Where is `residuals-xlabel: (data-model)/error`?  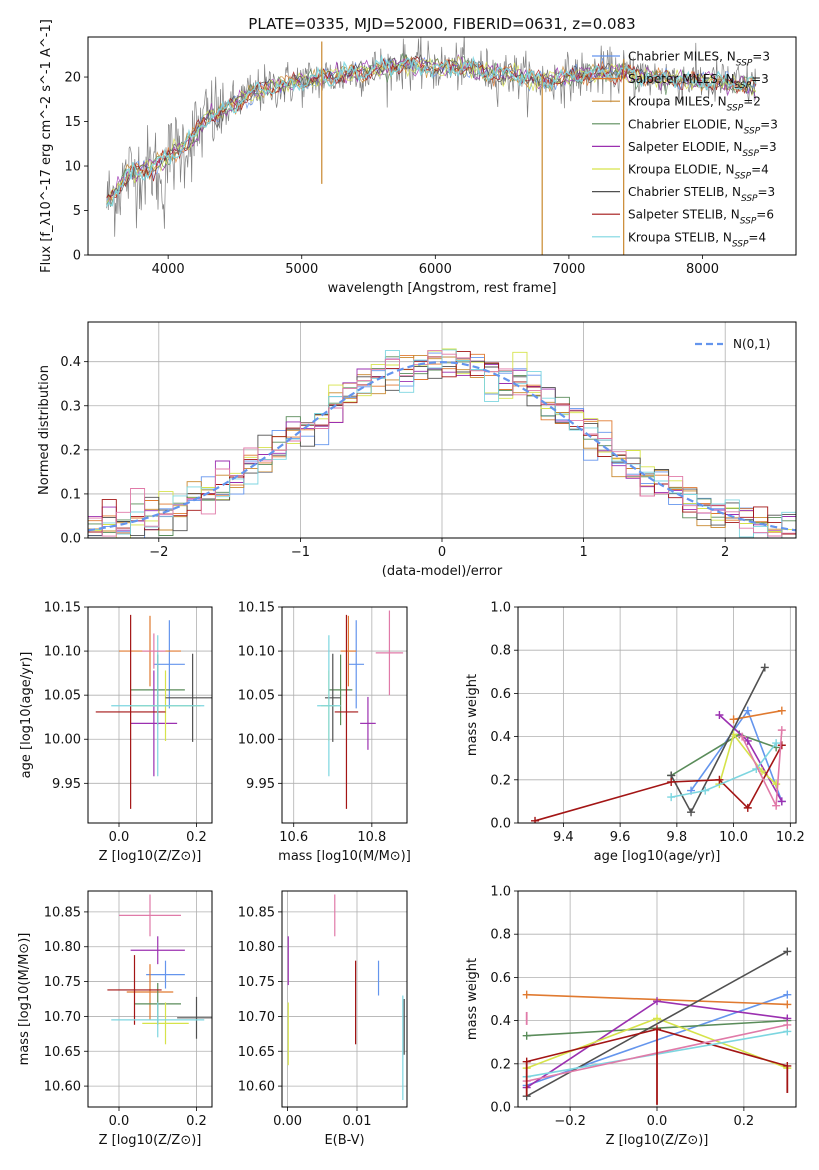
residuals-xlabel: (data-model)/error is located at coordinates (442, 571).